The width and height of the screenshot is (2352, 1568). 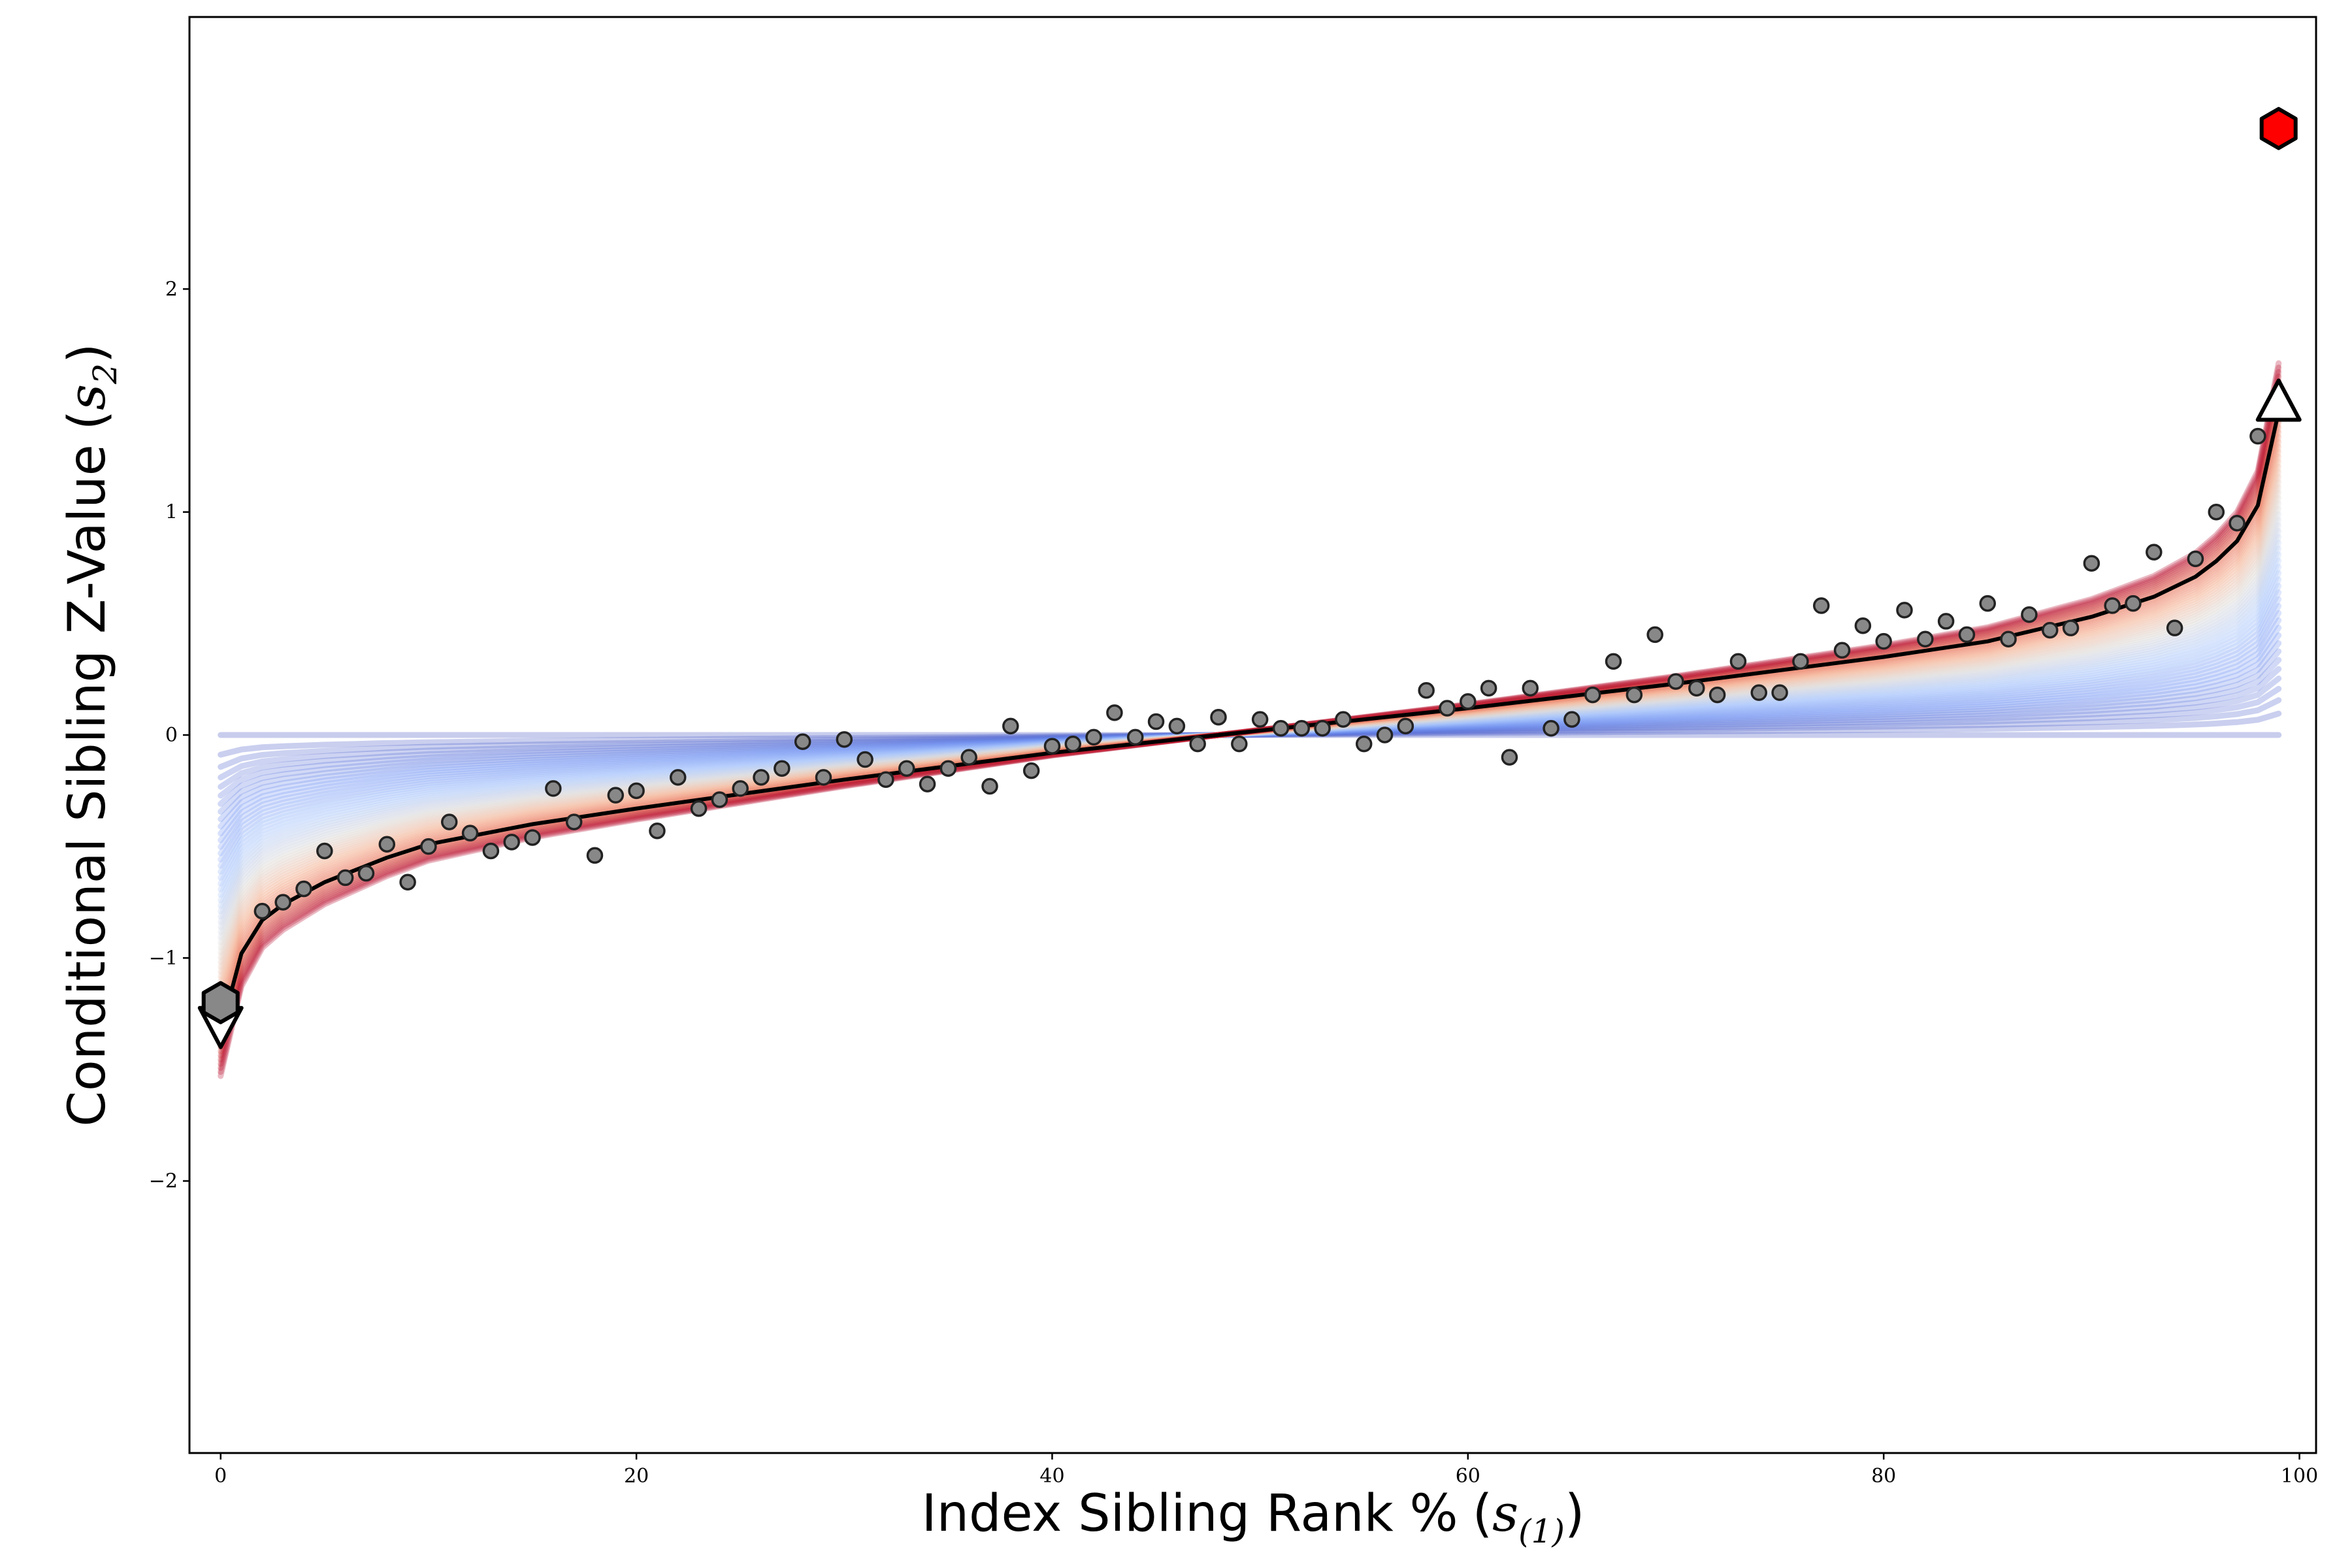 I want to click on y-axis-label: Conditional Sibling Z-Value, so click(x=87, y=785).